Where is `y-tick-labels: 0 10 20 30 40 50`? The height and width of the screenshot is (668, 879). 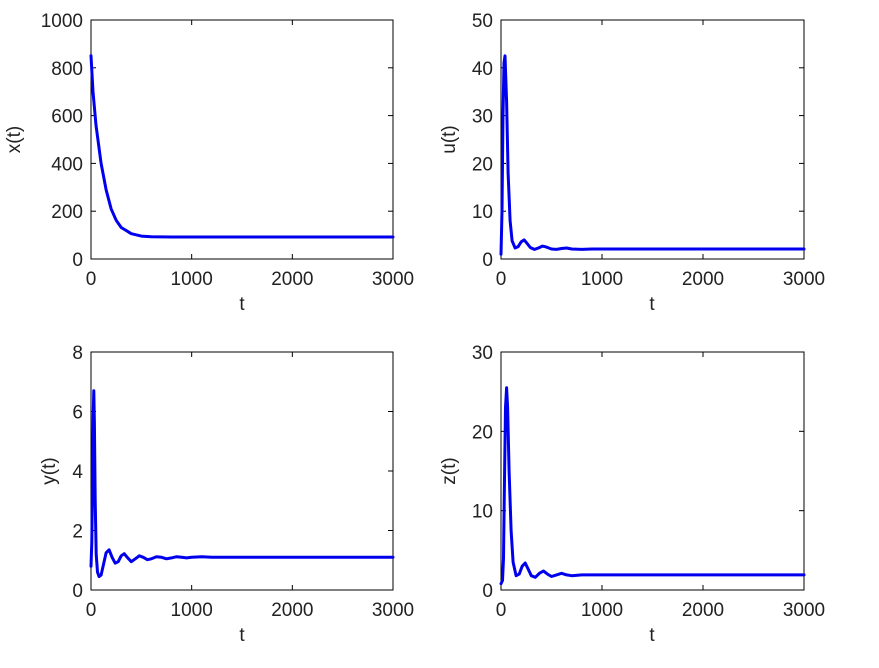 y-tick-labels: 0 10 20 30 40 50 is located at coordinates (482, 141).